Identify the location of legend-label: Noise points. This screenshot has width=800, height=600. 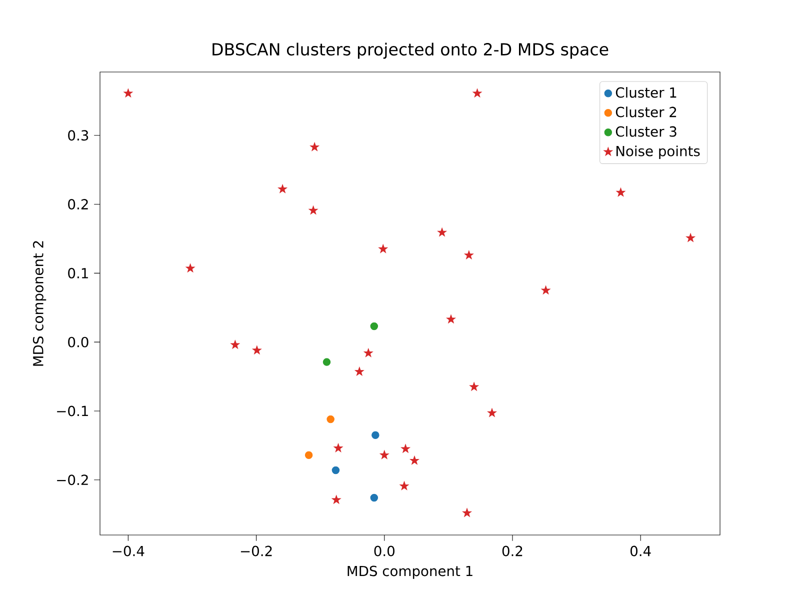
(658, 152).